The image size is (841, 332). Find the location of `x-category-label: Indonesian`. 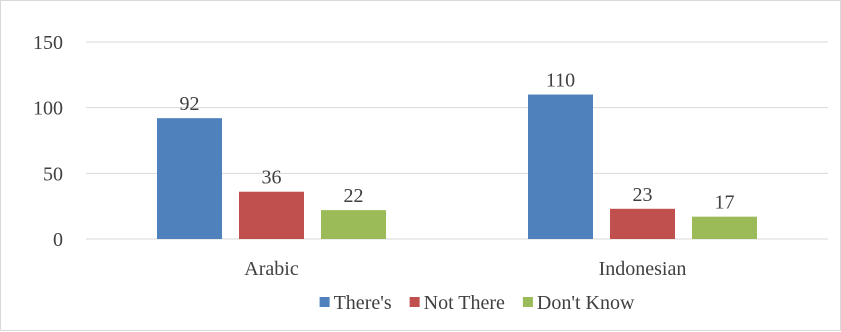

x-category-label: Indonesian is located at coordinates (643, 269).